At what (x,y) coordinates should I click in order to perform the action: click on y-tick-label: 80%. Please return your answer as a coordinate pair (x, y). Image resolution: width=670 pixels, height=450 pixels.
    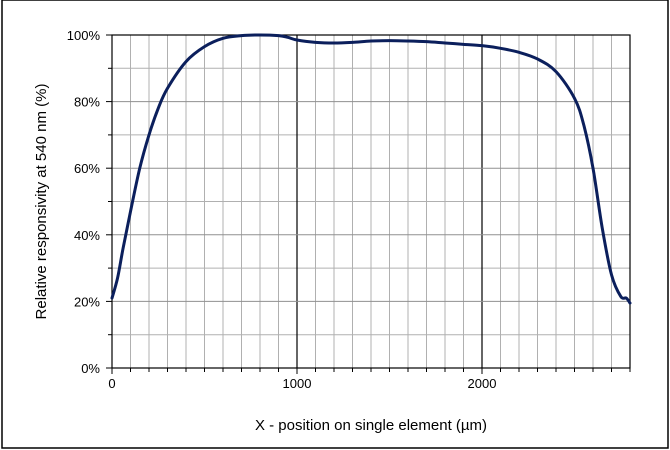
    Looking at the image, I should click on (87, 102).